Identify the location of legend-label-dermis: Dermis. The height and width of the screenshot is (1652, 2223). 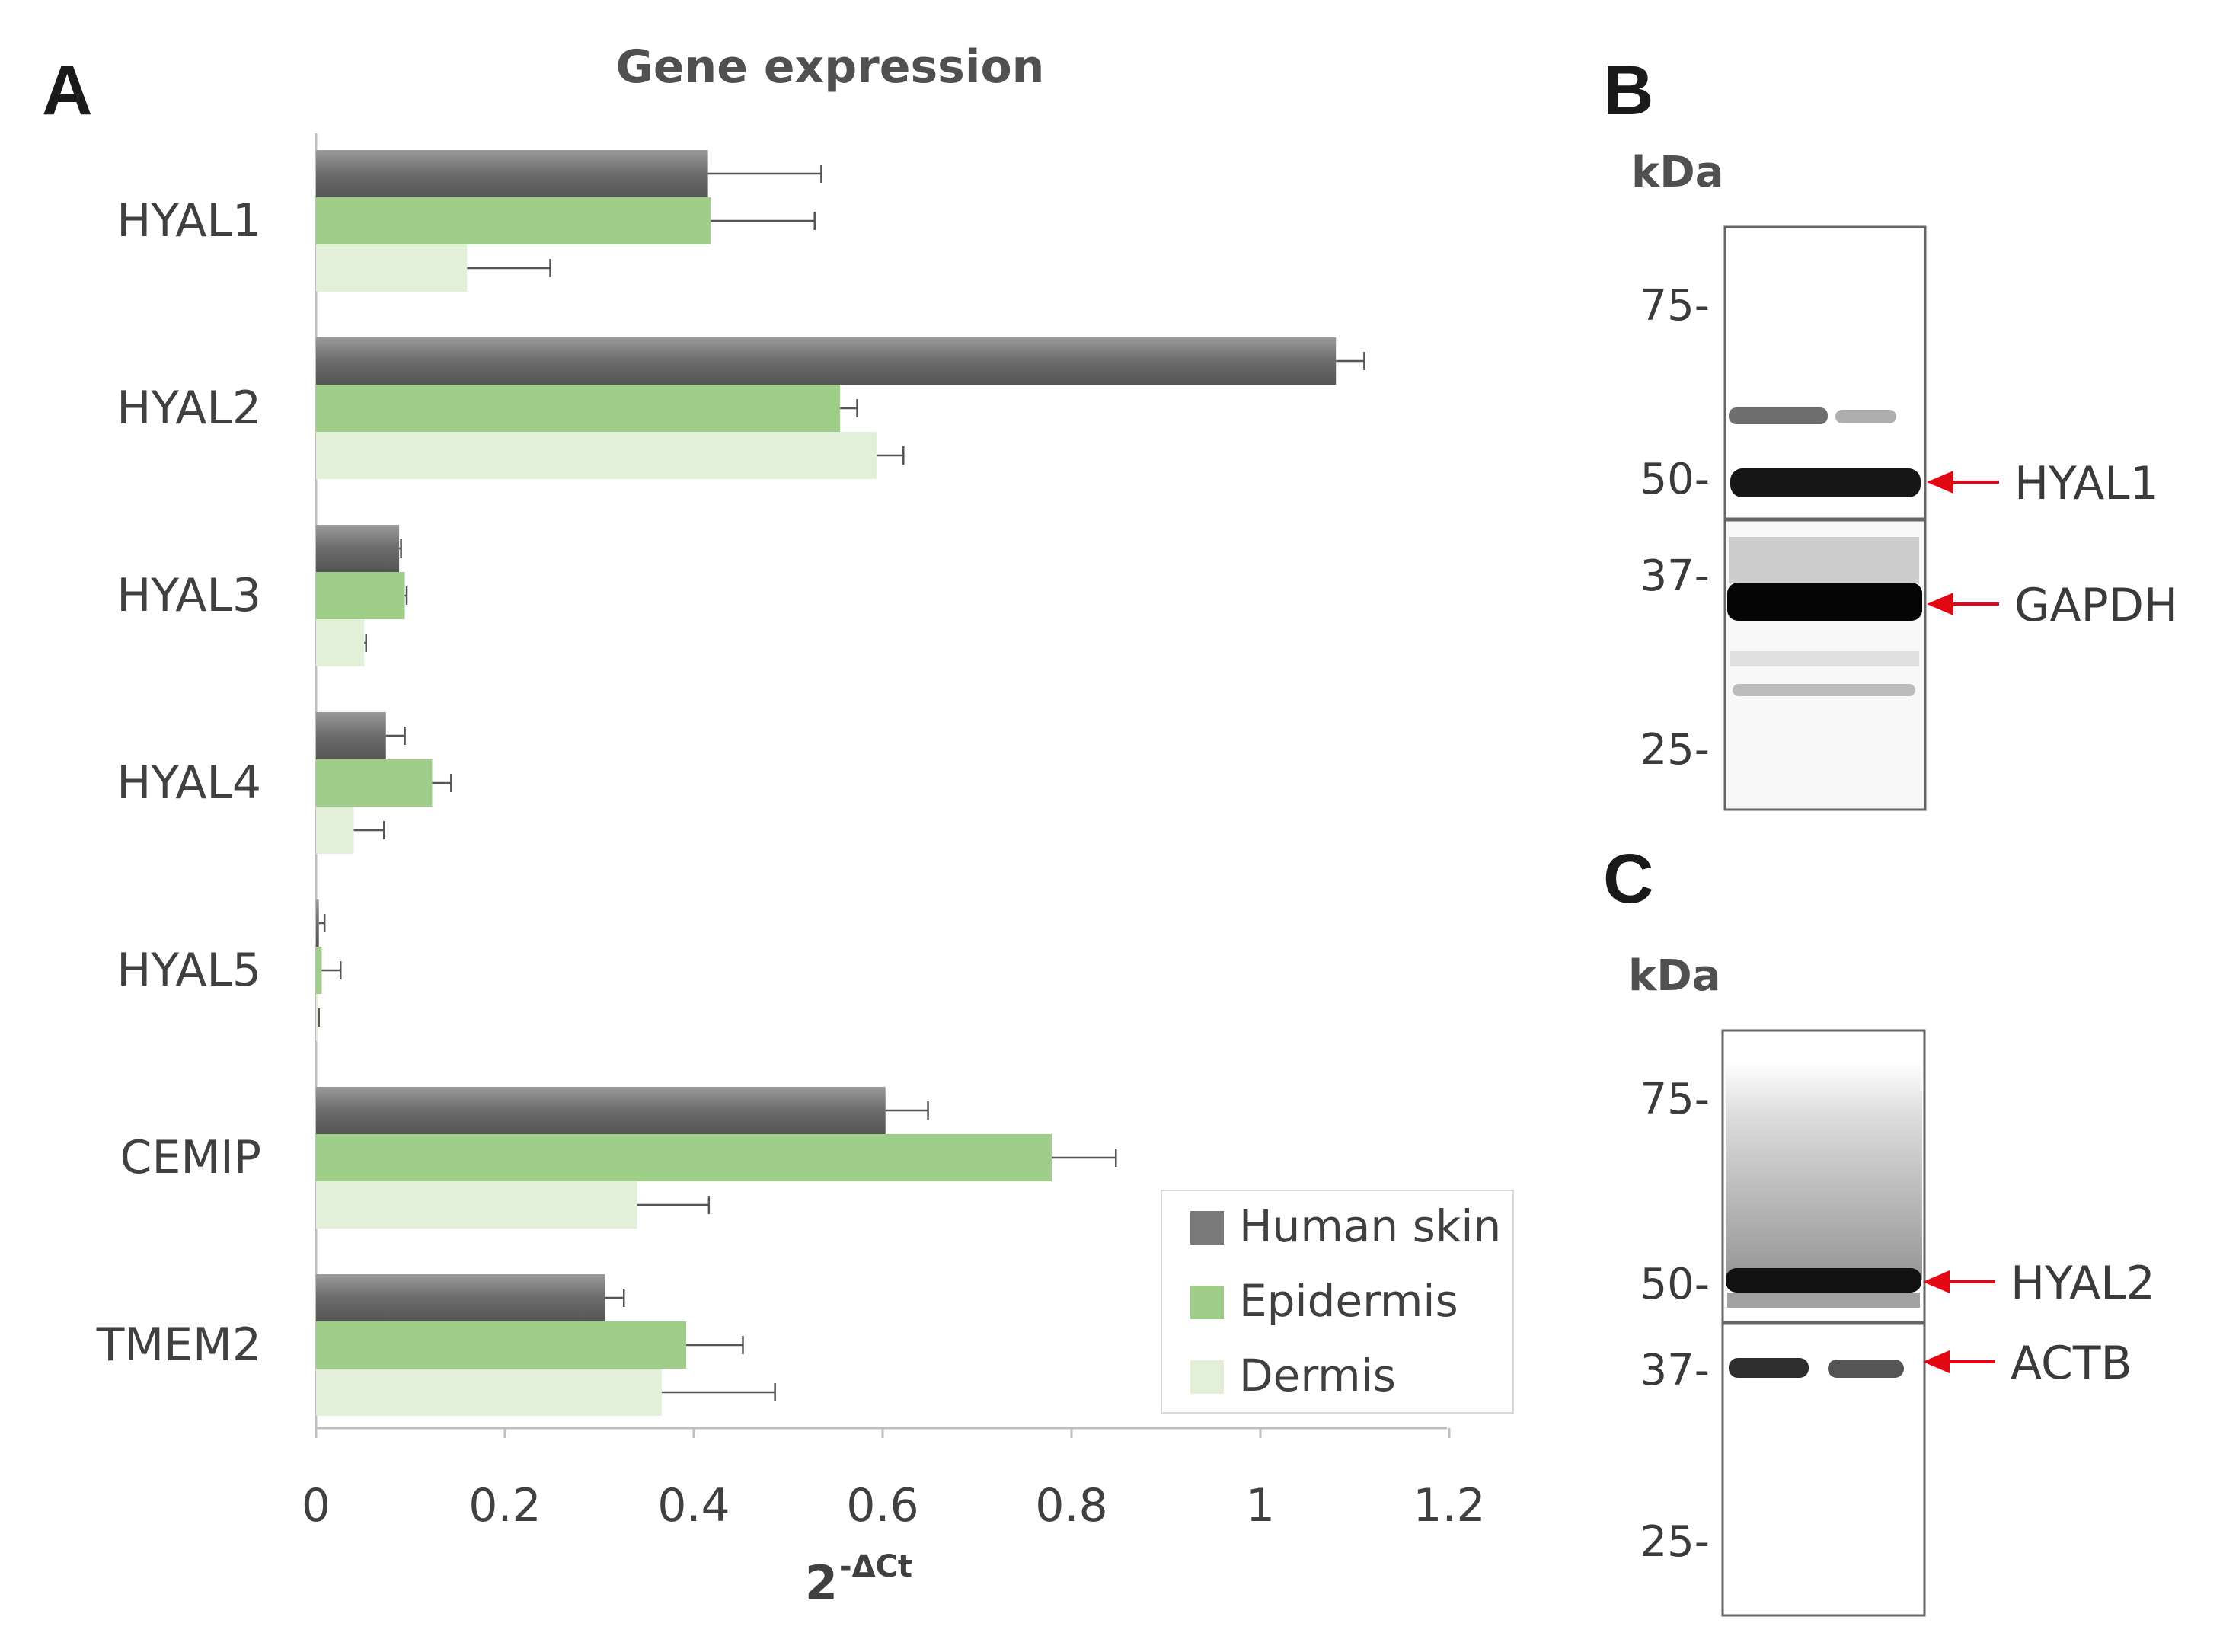
(1317, 1375).